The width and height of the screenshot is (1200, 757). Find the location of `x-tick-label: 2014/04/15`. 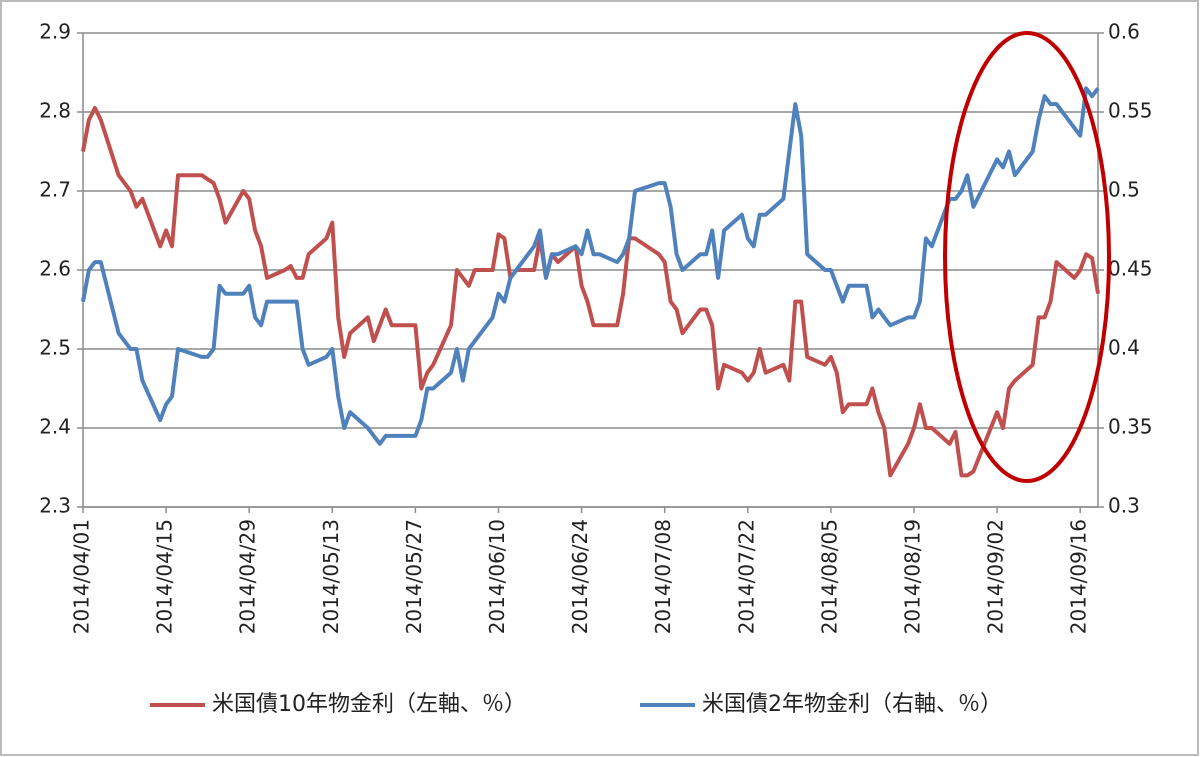

x-tick-label: 2014/04/15 is located at coordinates (165, 576).